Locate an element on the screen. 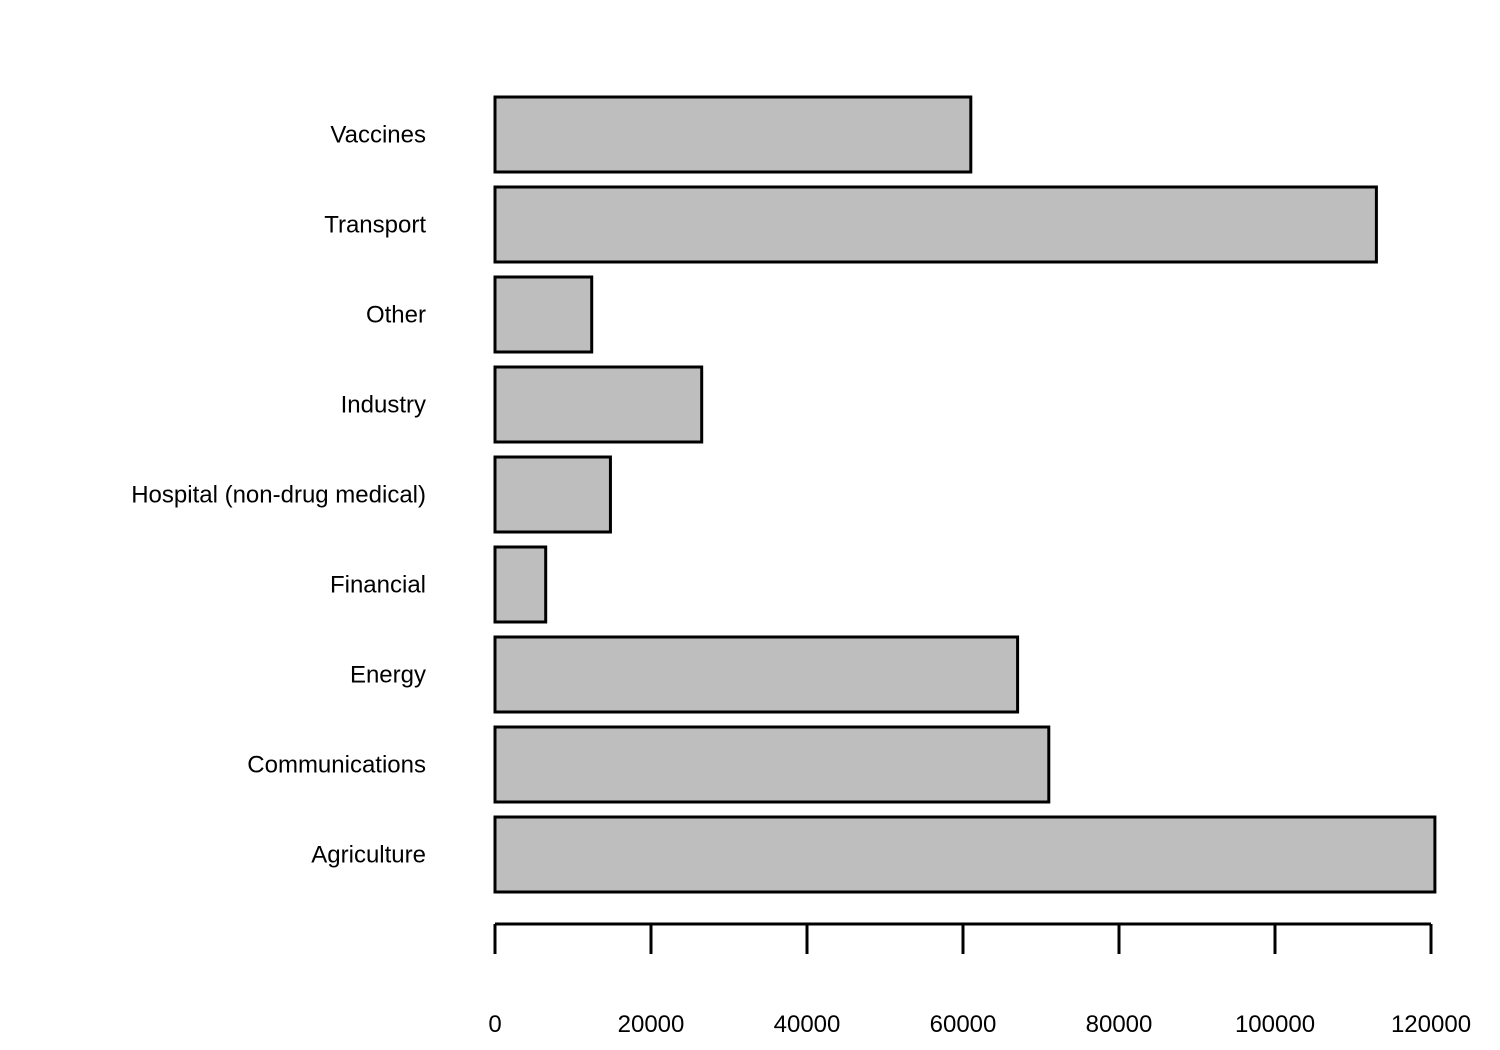 The height and width of the screenshot is (1050, 1500). category-label-communications: Communications is located at coordinates (336, 765).